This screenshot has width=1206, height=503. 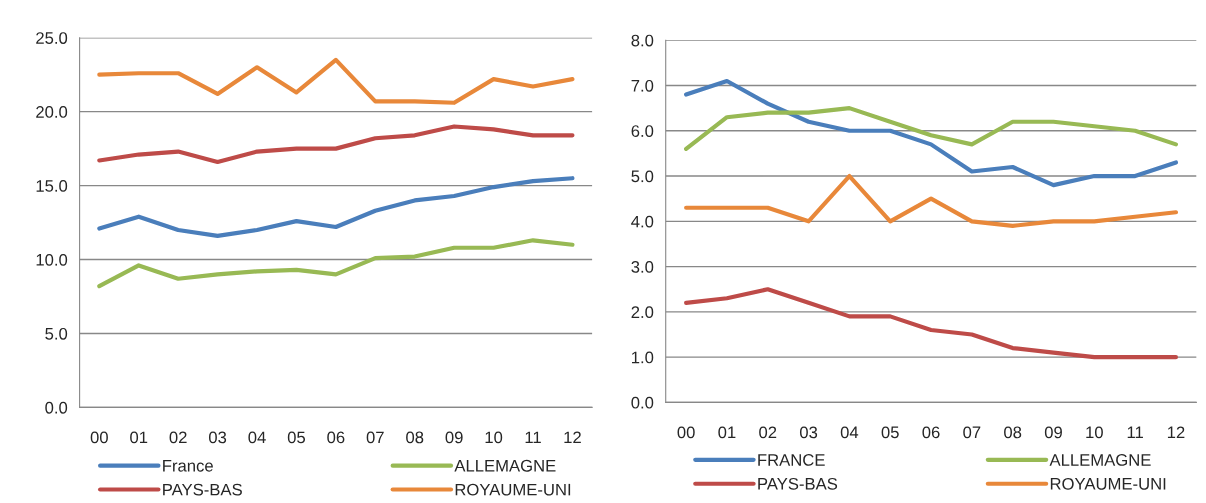 What do you see at coordinates (642, 40) in the screenshot?
I see `y-tick-label: 8.0` at bounding box center [642, 40].